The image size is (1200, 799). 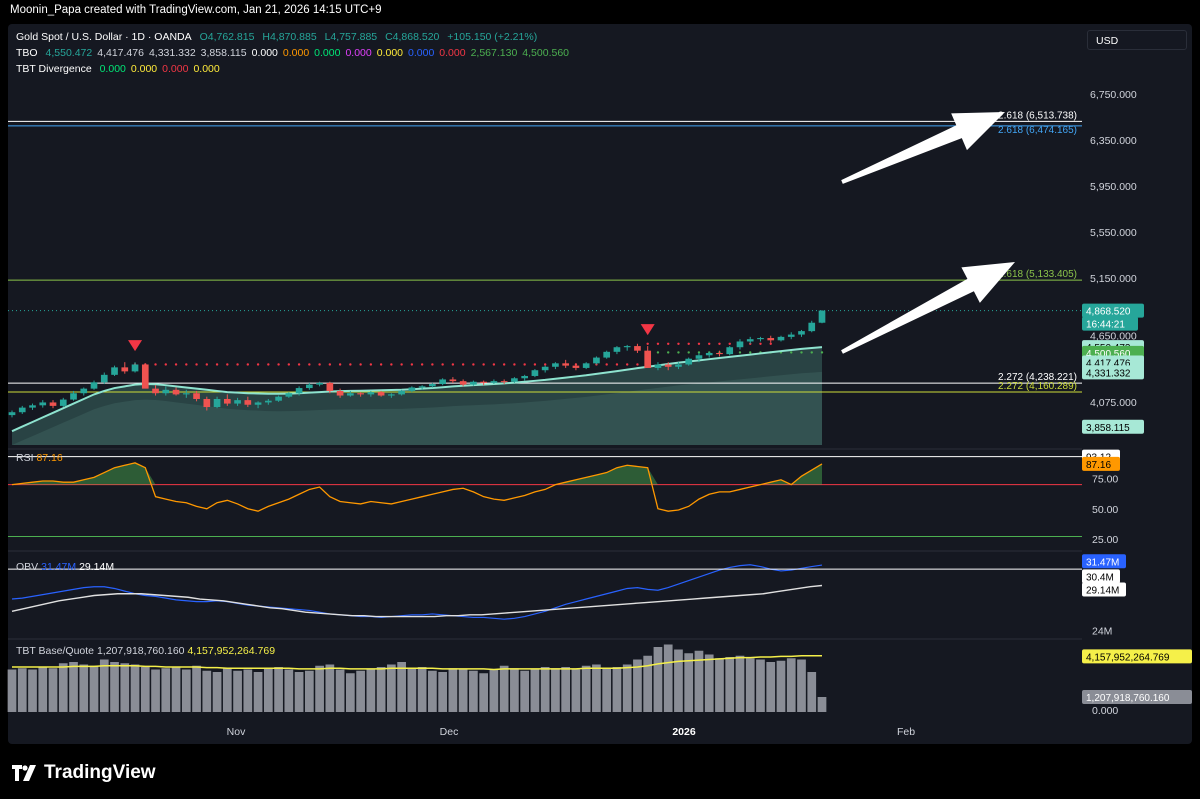 What do you see at coordinates (1110, 323) in the screenshot?
I see `countdown-tag-bg` at bounding box center [1110, 323].